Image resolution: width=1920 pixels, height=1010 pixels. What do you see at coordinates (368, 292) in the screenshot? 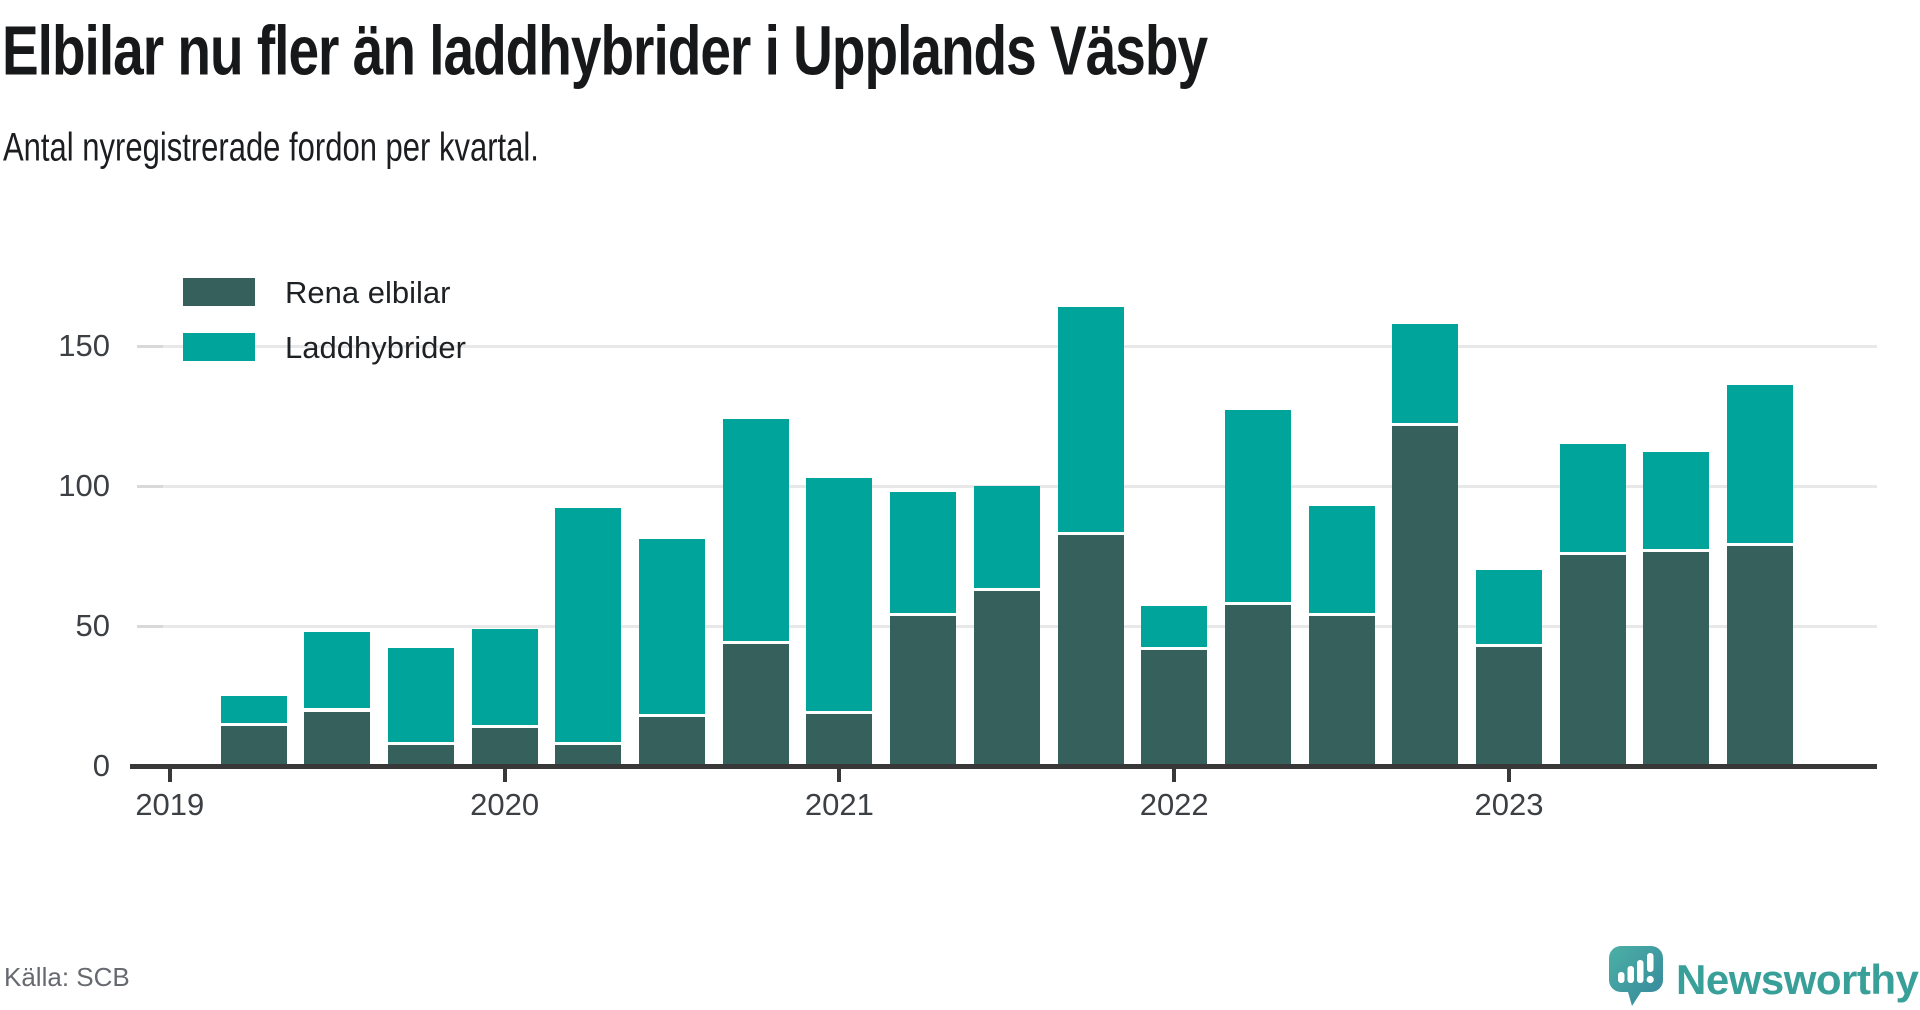
I see `legend-label-rena-elbilar: Rena elbilar` at bounding box center [368, 292].